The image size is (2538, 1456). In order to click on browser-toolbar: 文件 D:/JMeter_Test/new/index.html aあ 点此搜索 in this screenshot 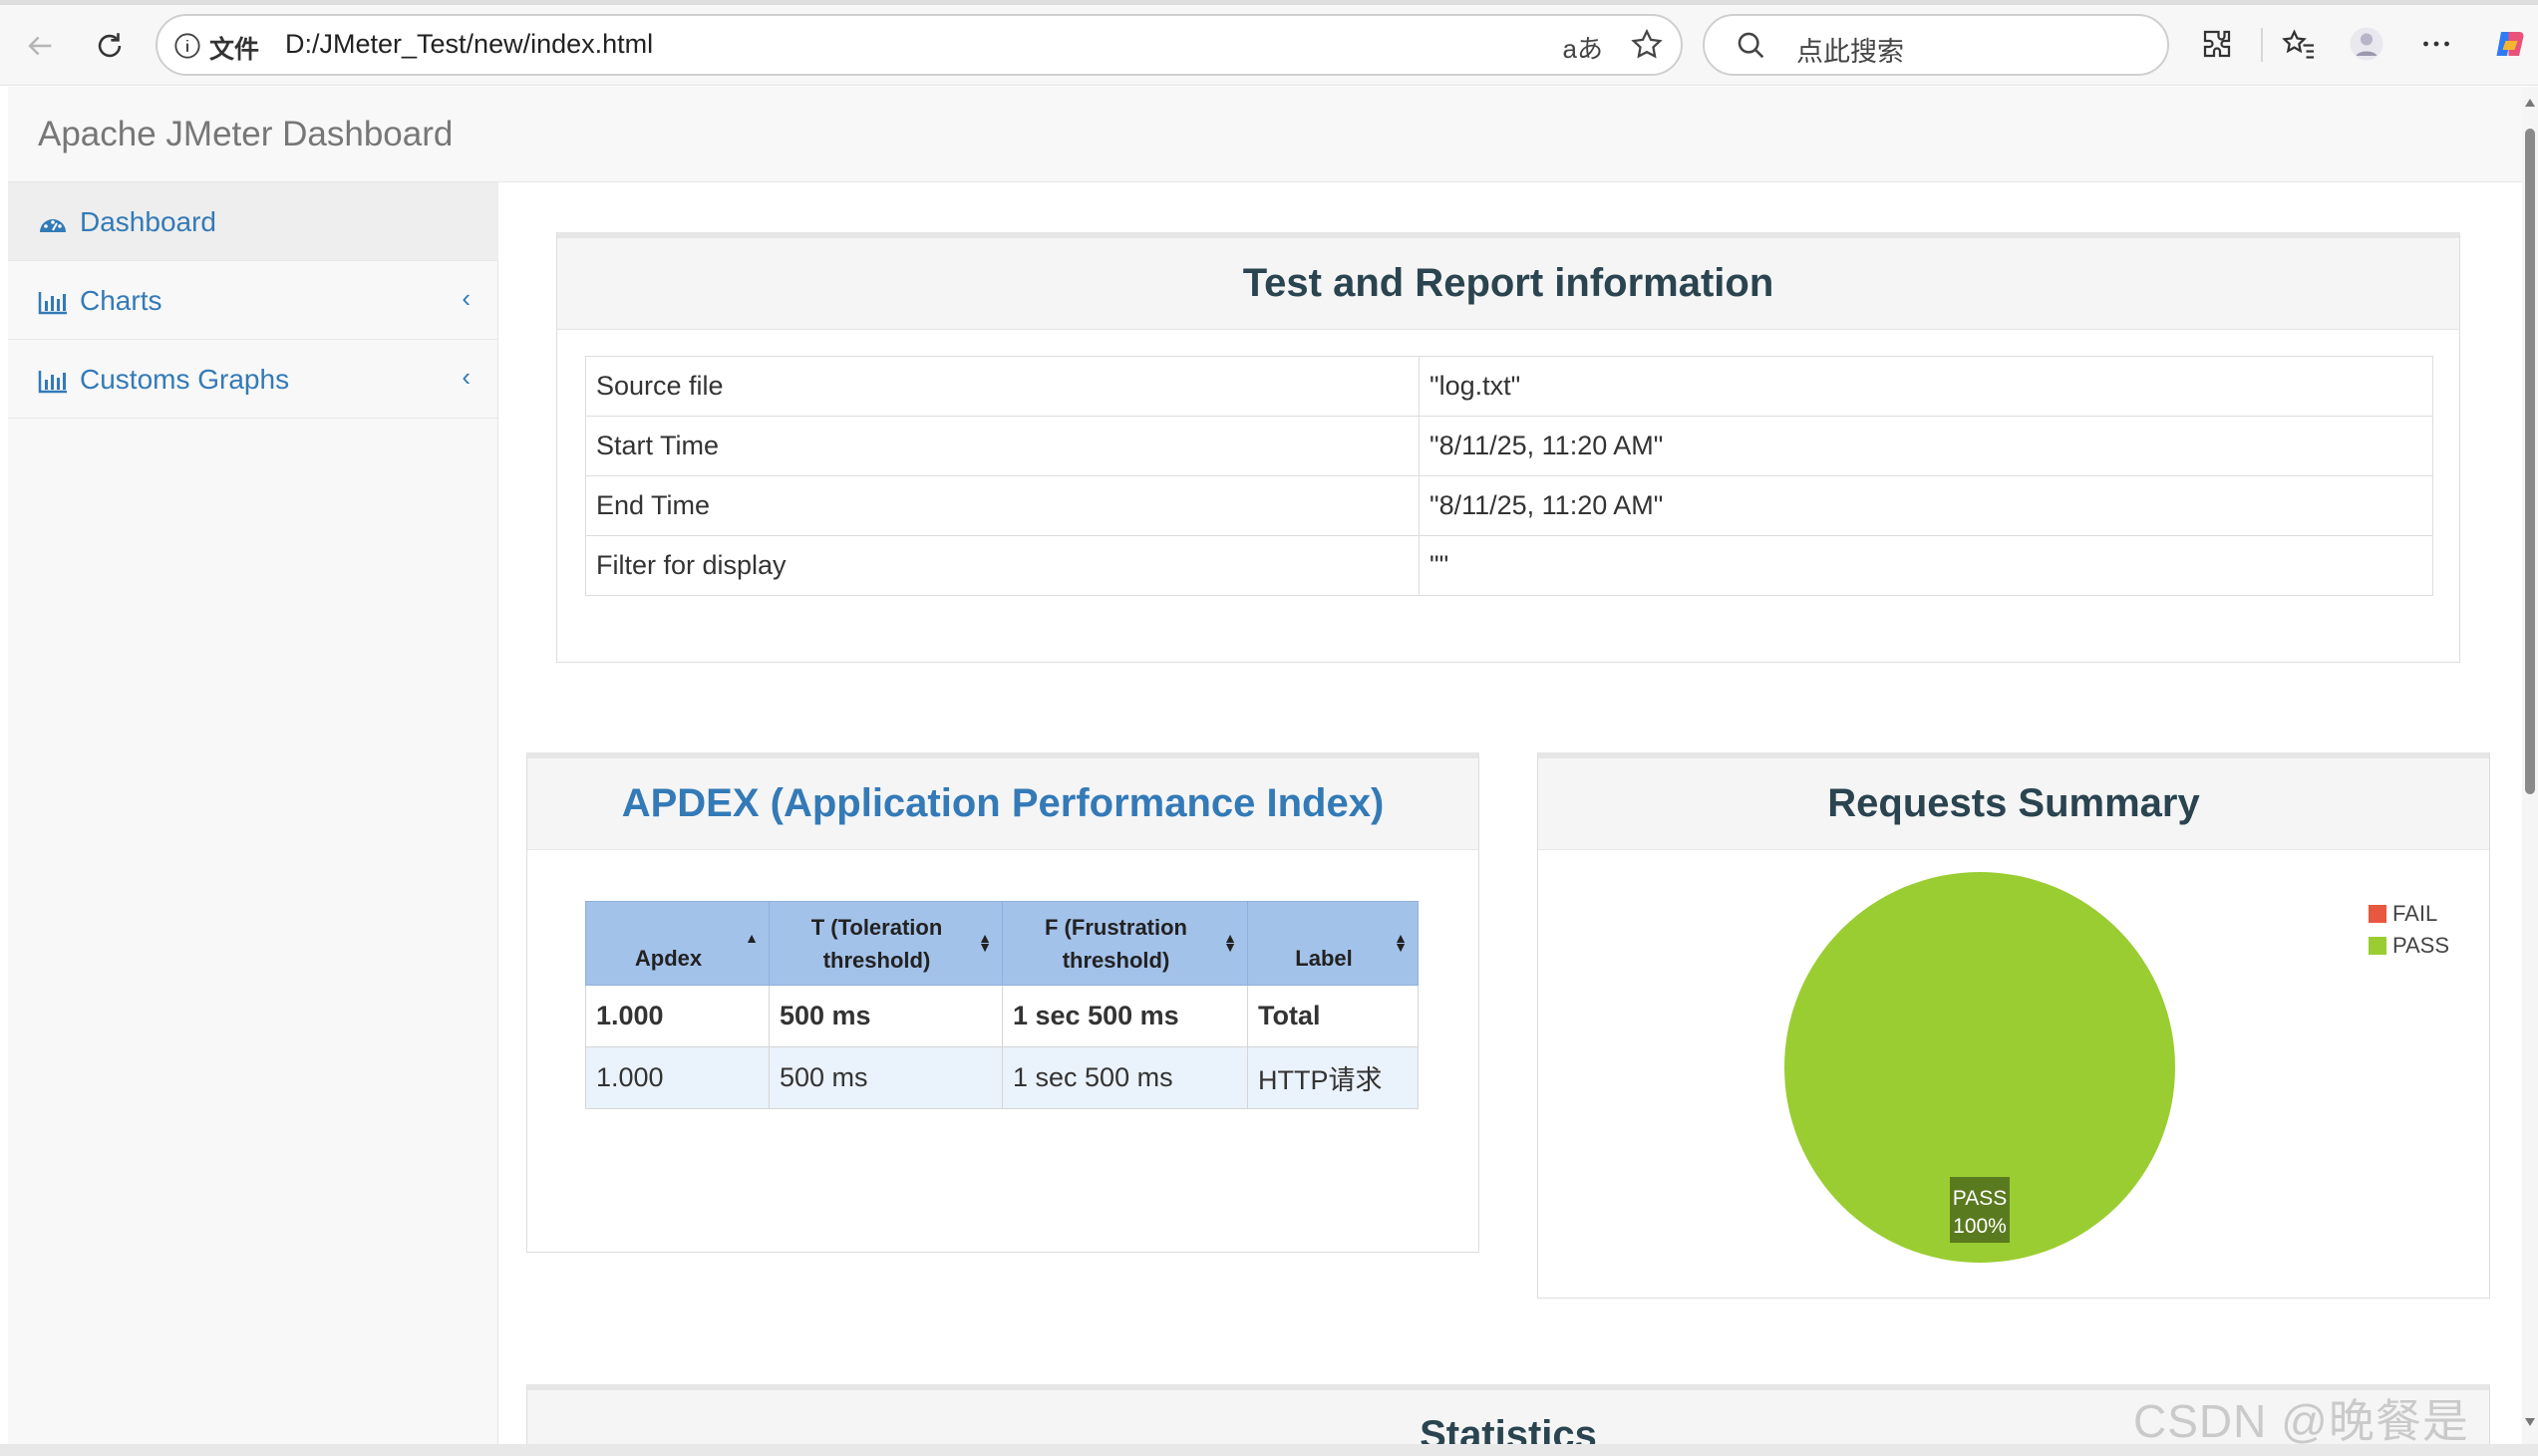, I will do `click(1269, 43)`.